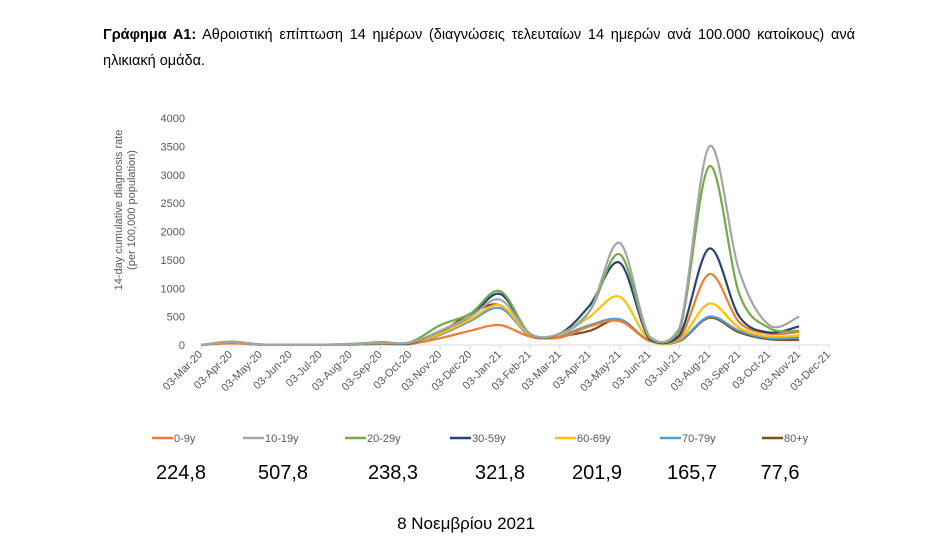  Describe the element at coordinates (594, 439) in the screenshot. I see `legend-label: 60-69y` at that location.